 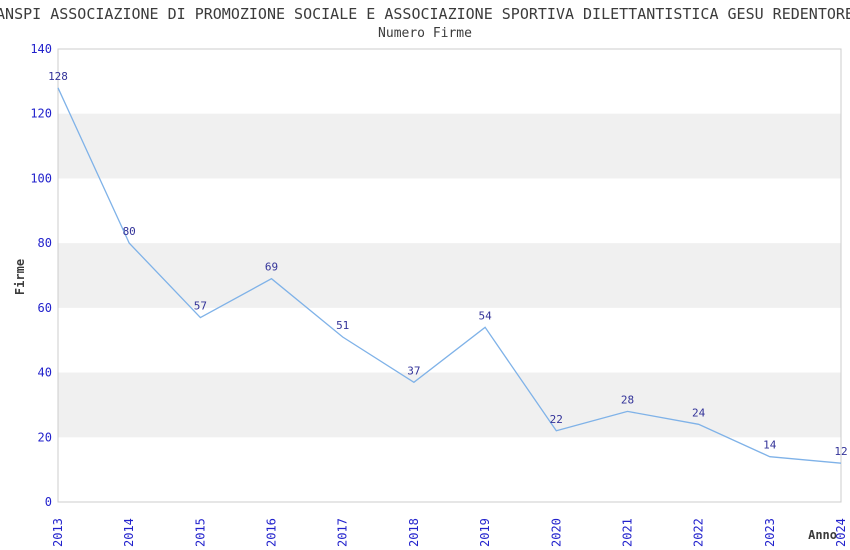 I want to click on data-point-label: 51, so click(x=342, y=325).